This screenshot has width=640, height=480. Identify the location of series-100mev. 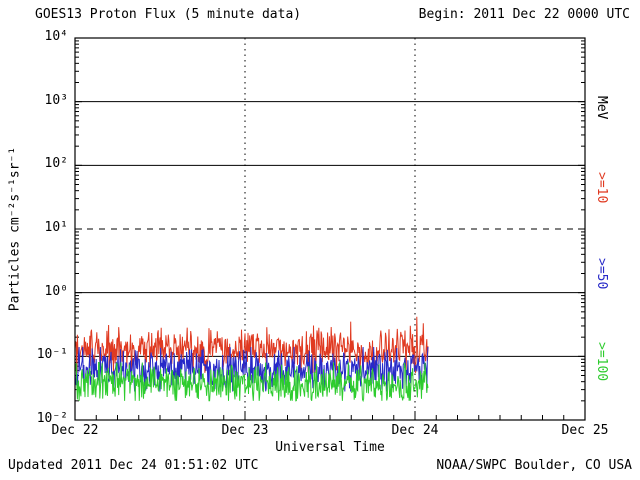
(251, 382).